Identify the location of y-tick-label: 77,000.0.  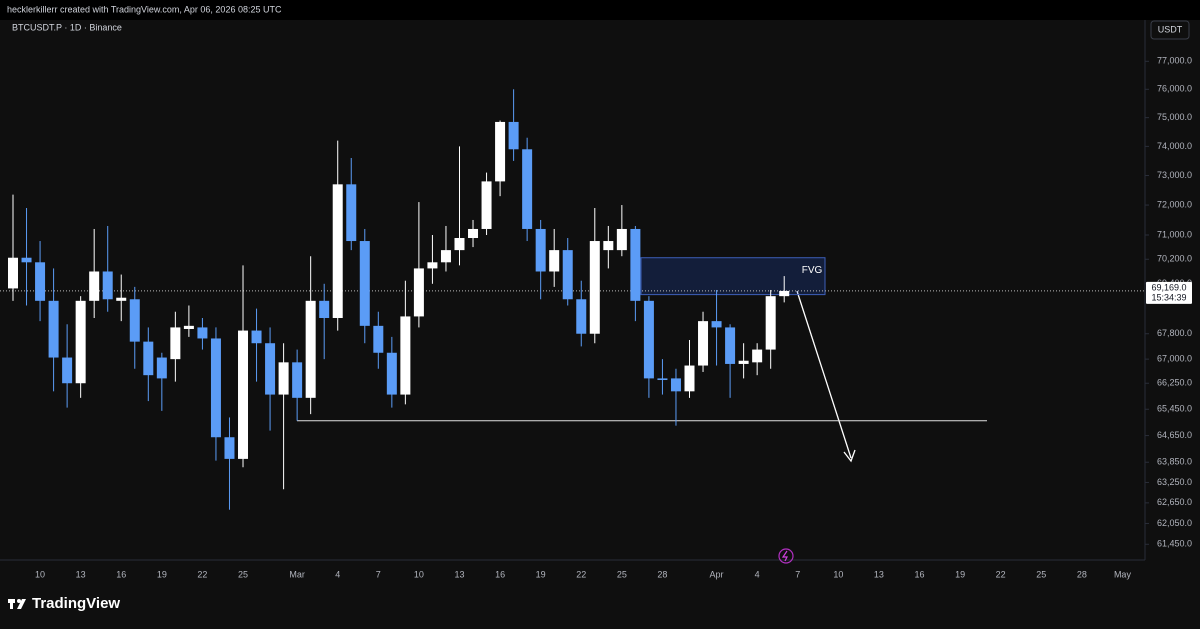
(1174, 61).